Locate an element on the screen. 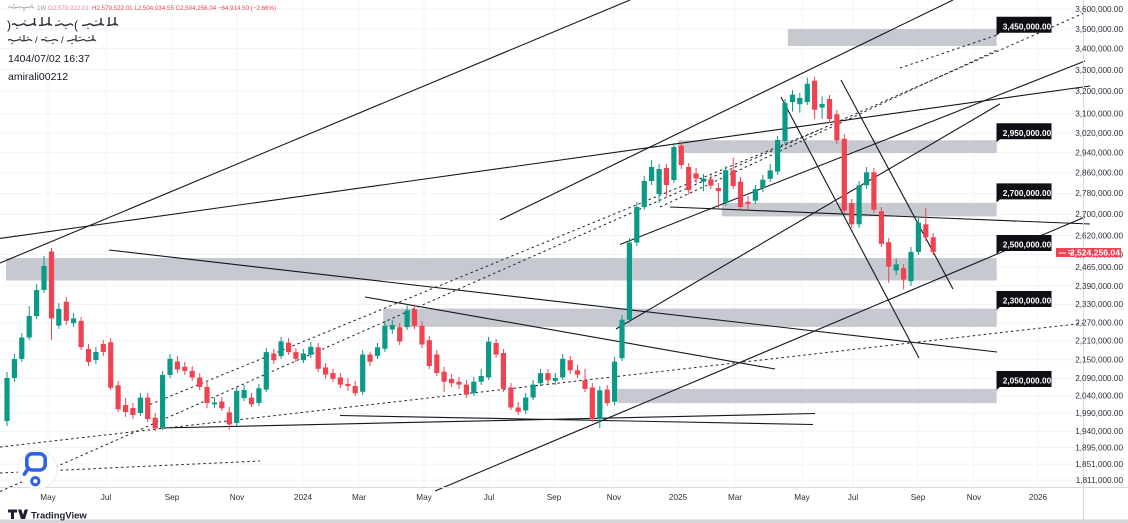  svg-text: 3,300,000.00 is located at coordinates (1099, 70).